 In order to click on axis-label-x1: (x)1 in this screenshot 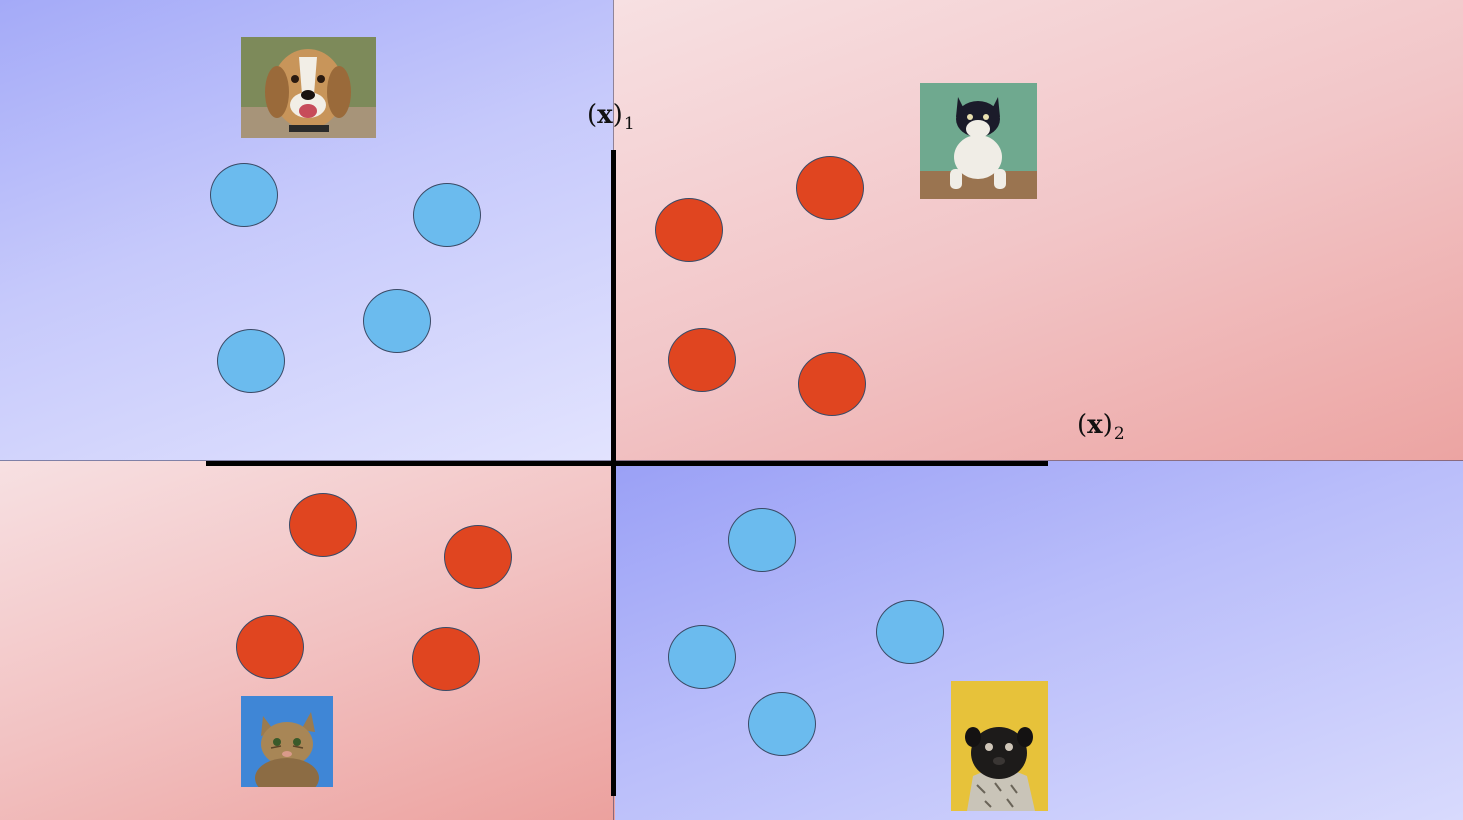, I will do `click(611, 117)`.